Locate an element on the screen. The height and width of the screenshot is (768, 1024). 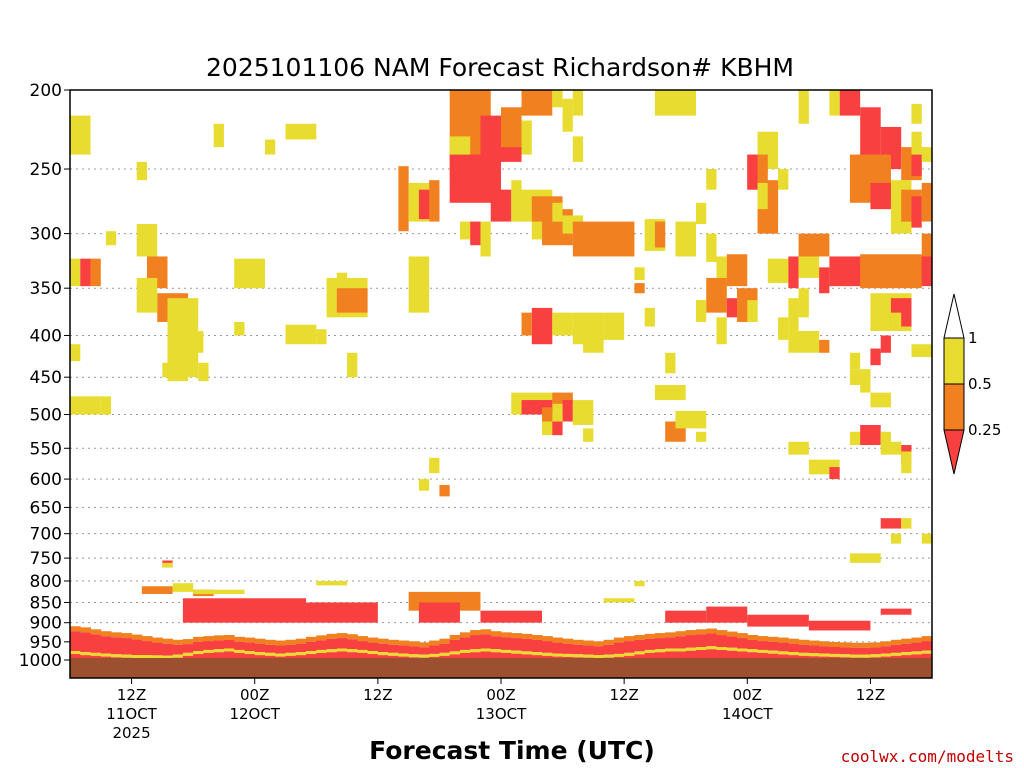
y-tick-label: 300 is located at coordinates (46, 235).